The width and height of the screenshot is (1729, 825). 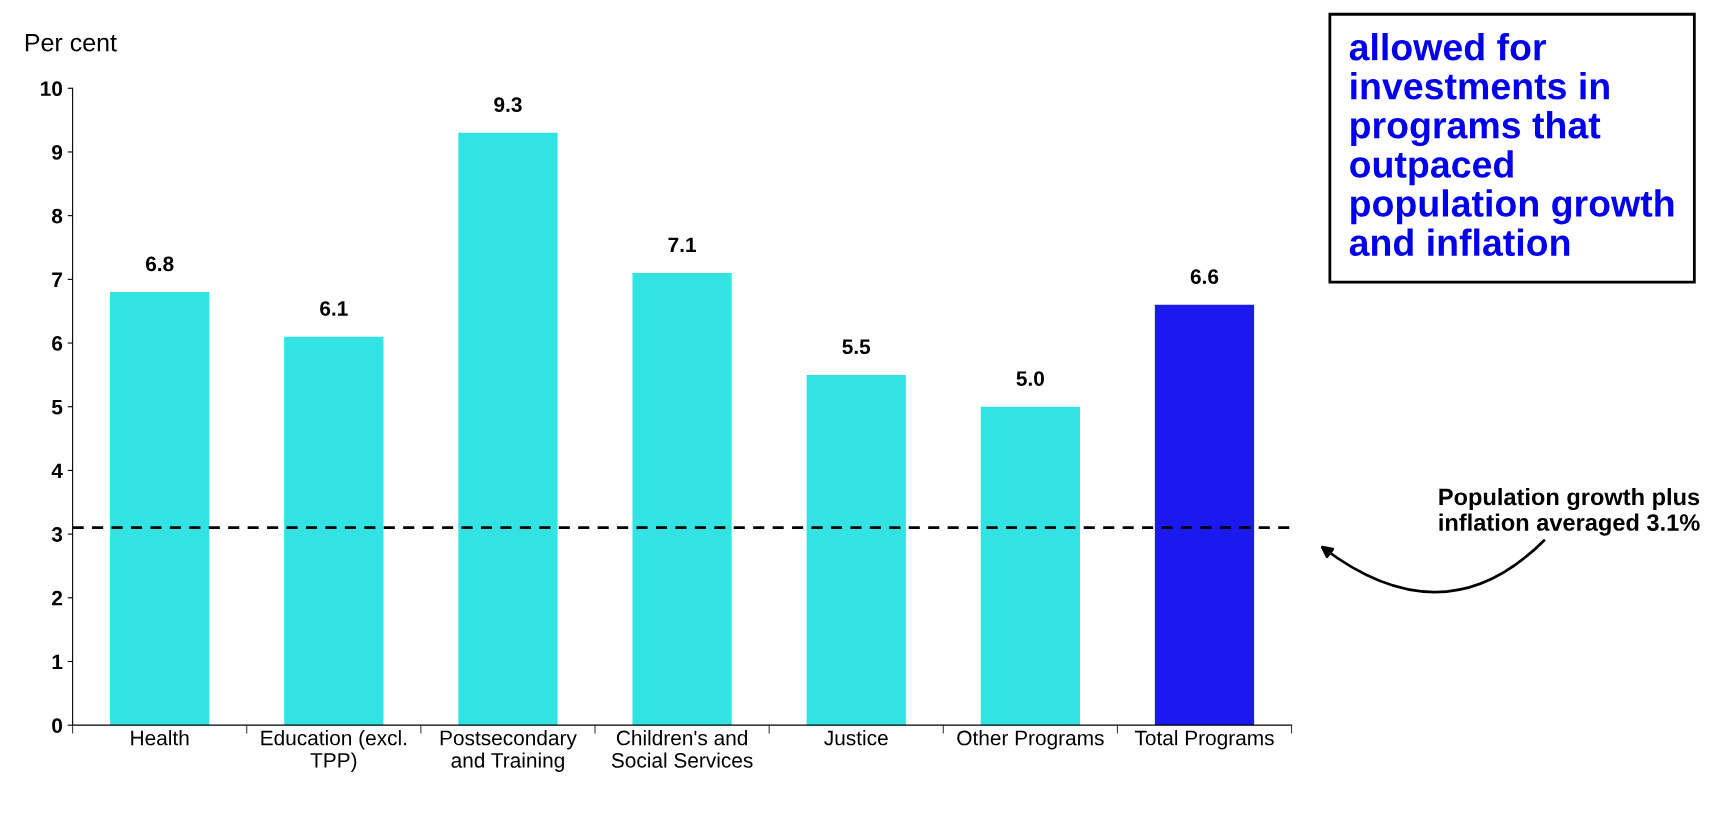 What do you see at coordinates (334, 751) in the screenshot?
I see `x-tick-label: Education (excl. TPP)` at bounding box center [334, 751].